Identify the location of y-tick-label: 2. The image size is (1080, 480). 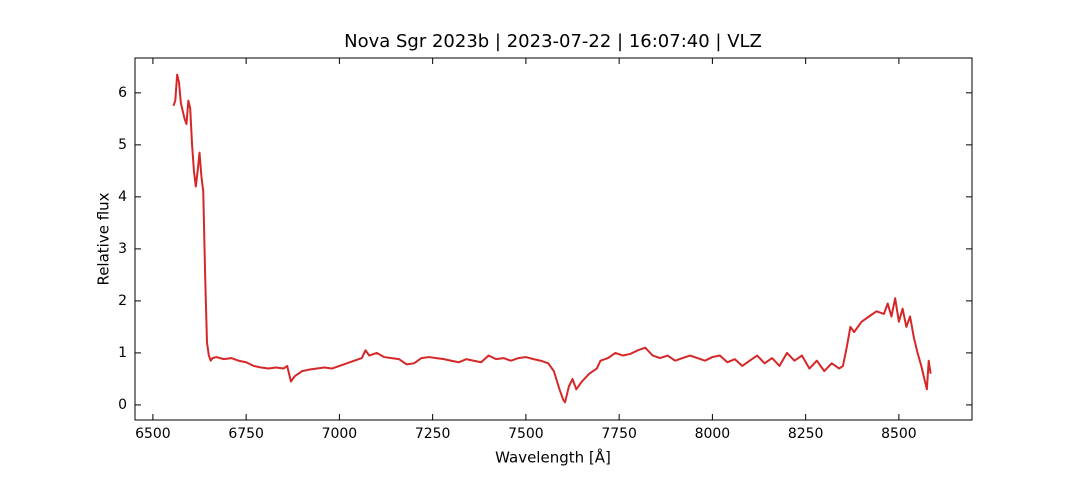
(122, 301).